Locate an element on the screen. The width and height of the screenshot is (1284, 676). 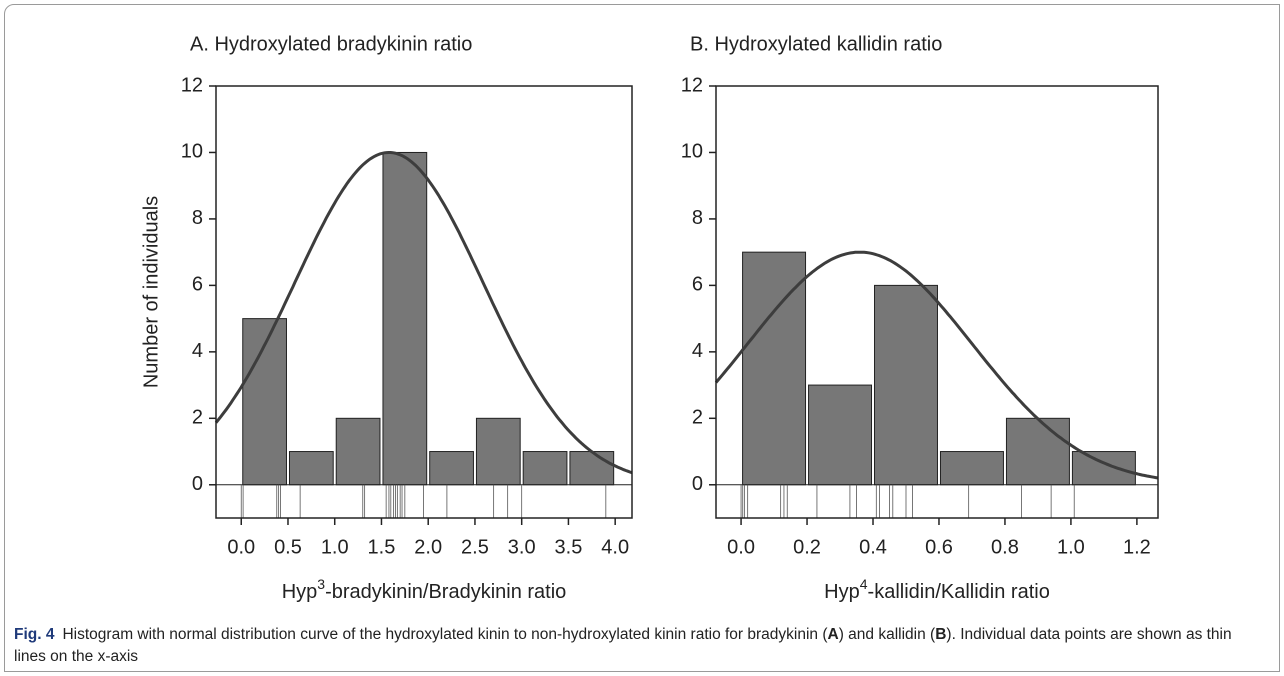
fit-curve is located at coordinates (936, 365).